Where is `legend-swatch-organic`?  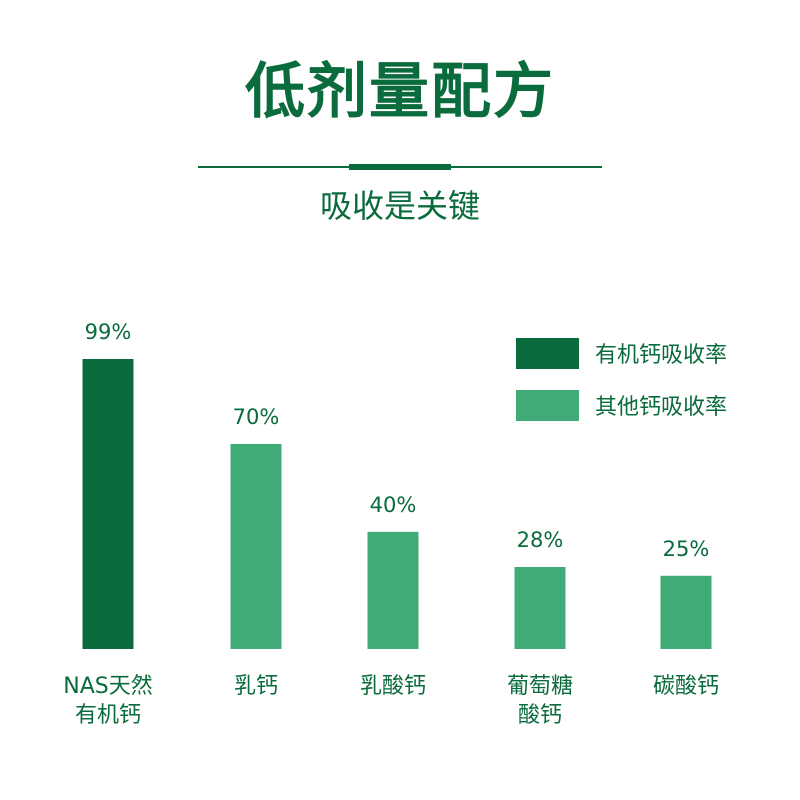 legend-swatch-organic is located at coordinates (547, 353).